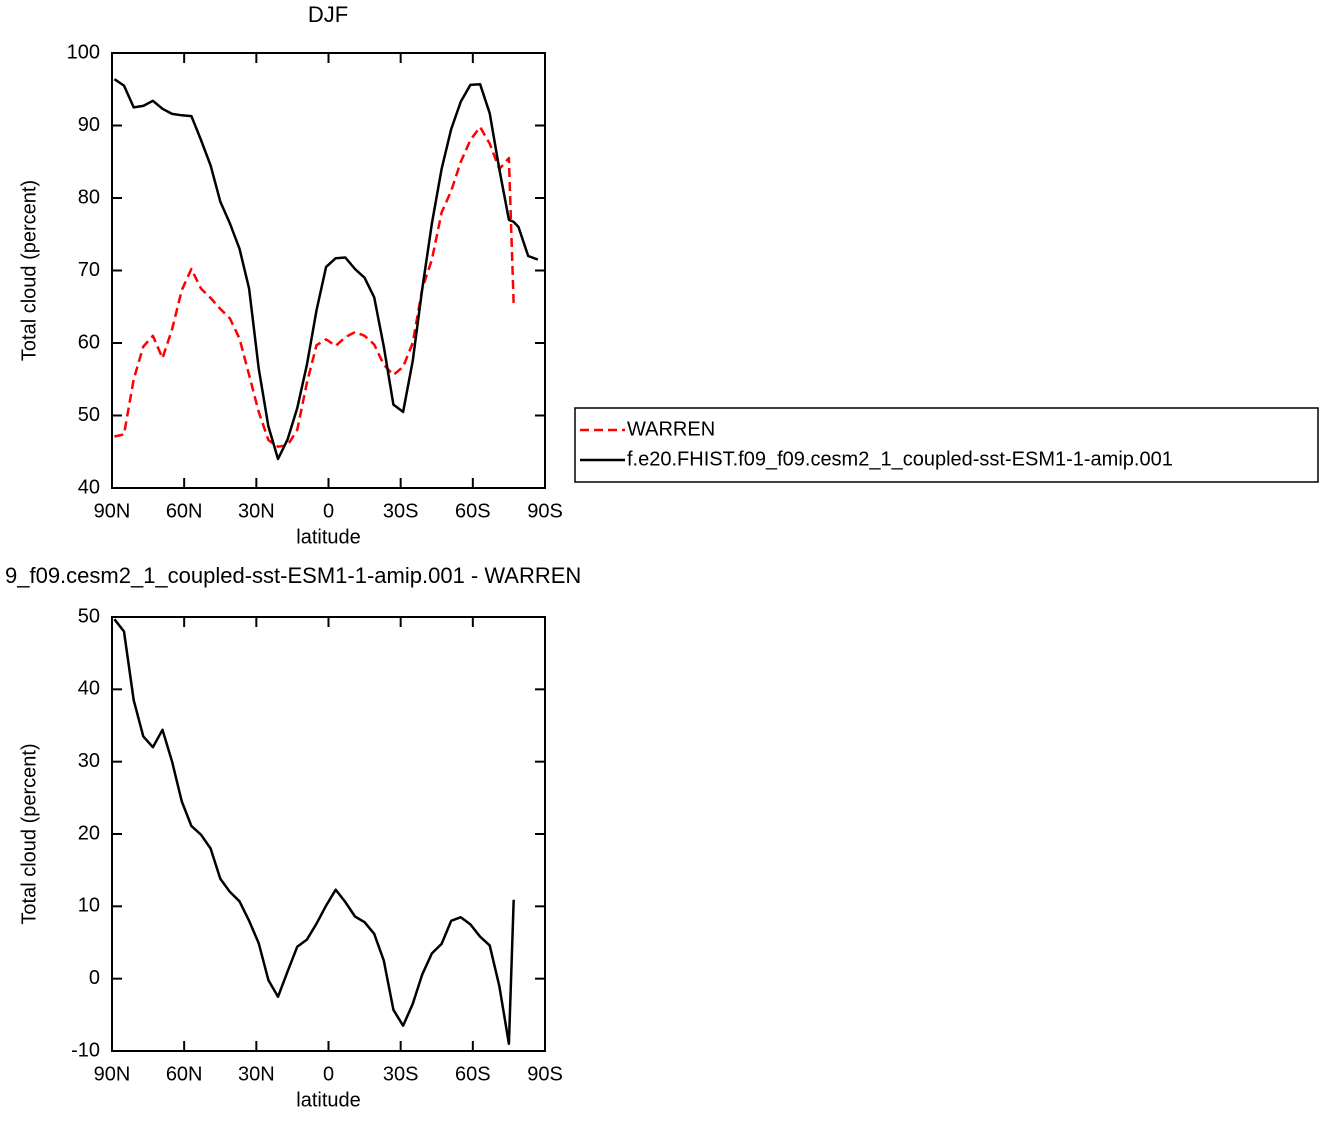  Describe the element at coordinates (83, 52) in the screenshot. I see `y-tick-label: 100` at that location.